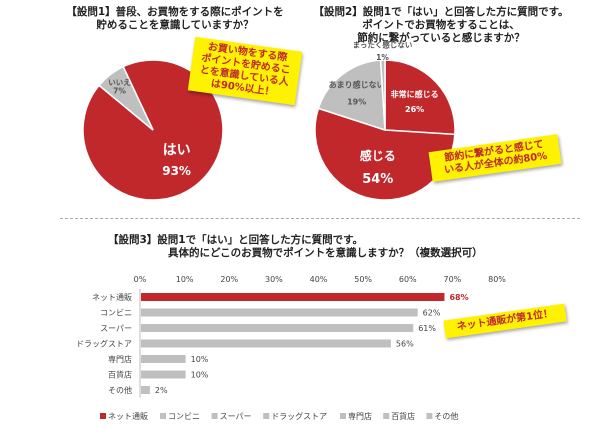 The image size is (600, 434). Describe the element at coordinates (175, 25) in the screenshot. I see `question-1-line2: 貯めることを意識していますか？` at that location.